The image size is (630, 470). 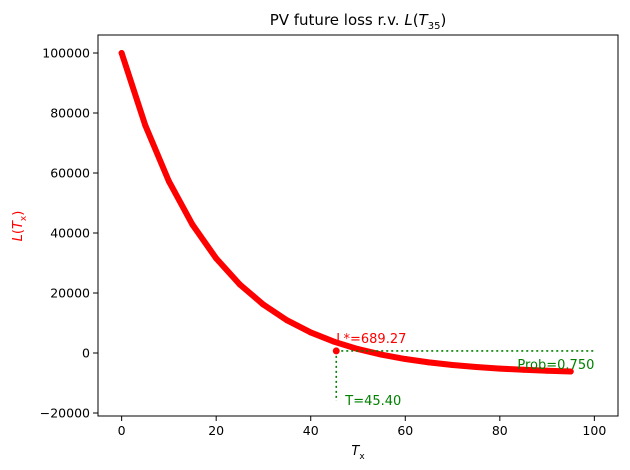 I want to click on l-star-label: L*=689.27, so click(x=371, y=339).